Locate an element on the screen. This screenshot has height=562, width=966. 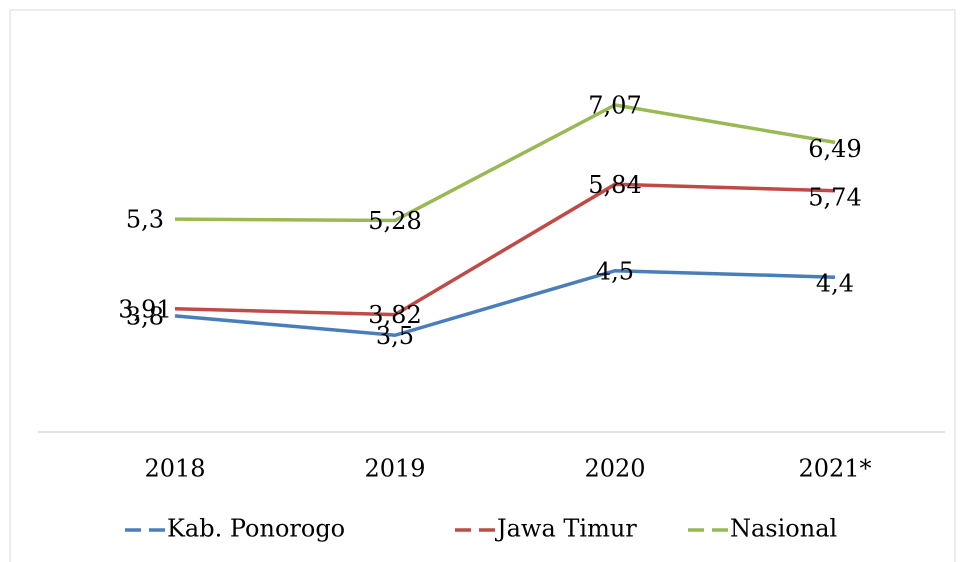
data-label: 3,82 is located at coordinates (394, 315).